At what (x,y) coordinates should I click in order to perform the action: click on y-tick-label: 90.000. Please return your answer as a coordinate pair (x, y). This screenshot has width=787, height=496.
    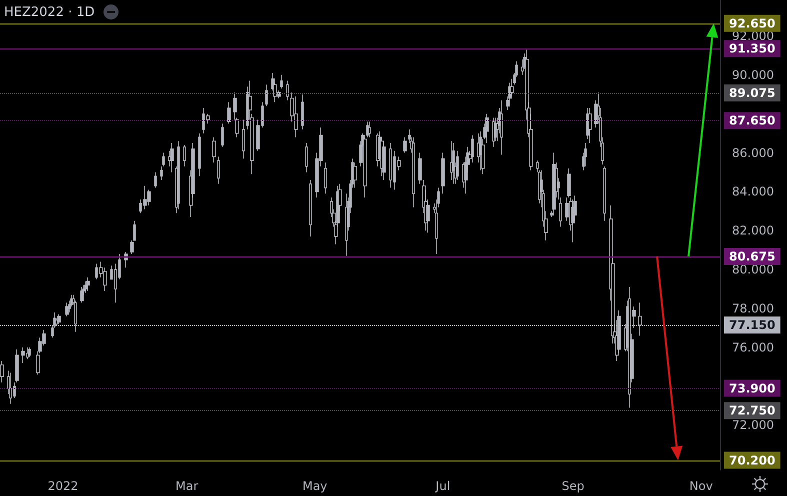
    Looking at the image, I should click on (753, 75).